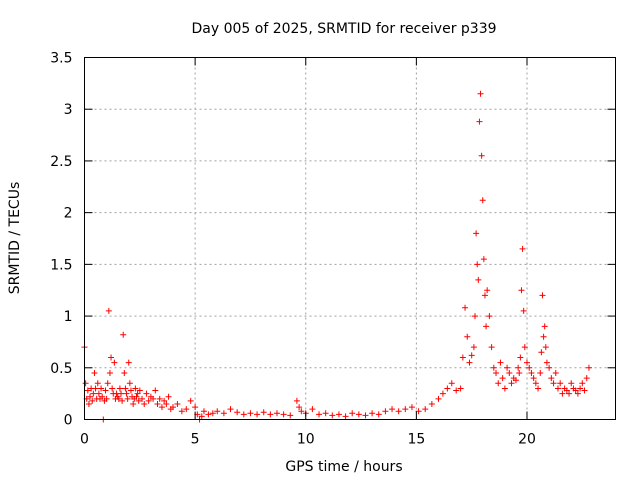 This screenshot has height=480, width=640. Describe the element at coordinates (68, 317) in the screenshot. I see `y-tick-label: 1` at that location.